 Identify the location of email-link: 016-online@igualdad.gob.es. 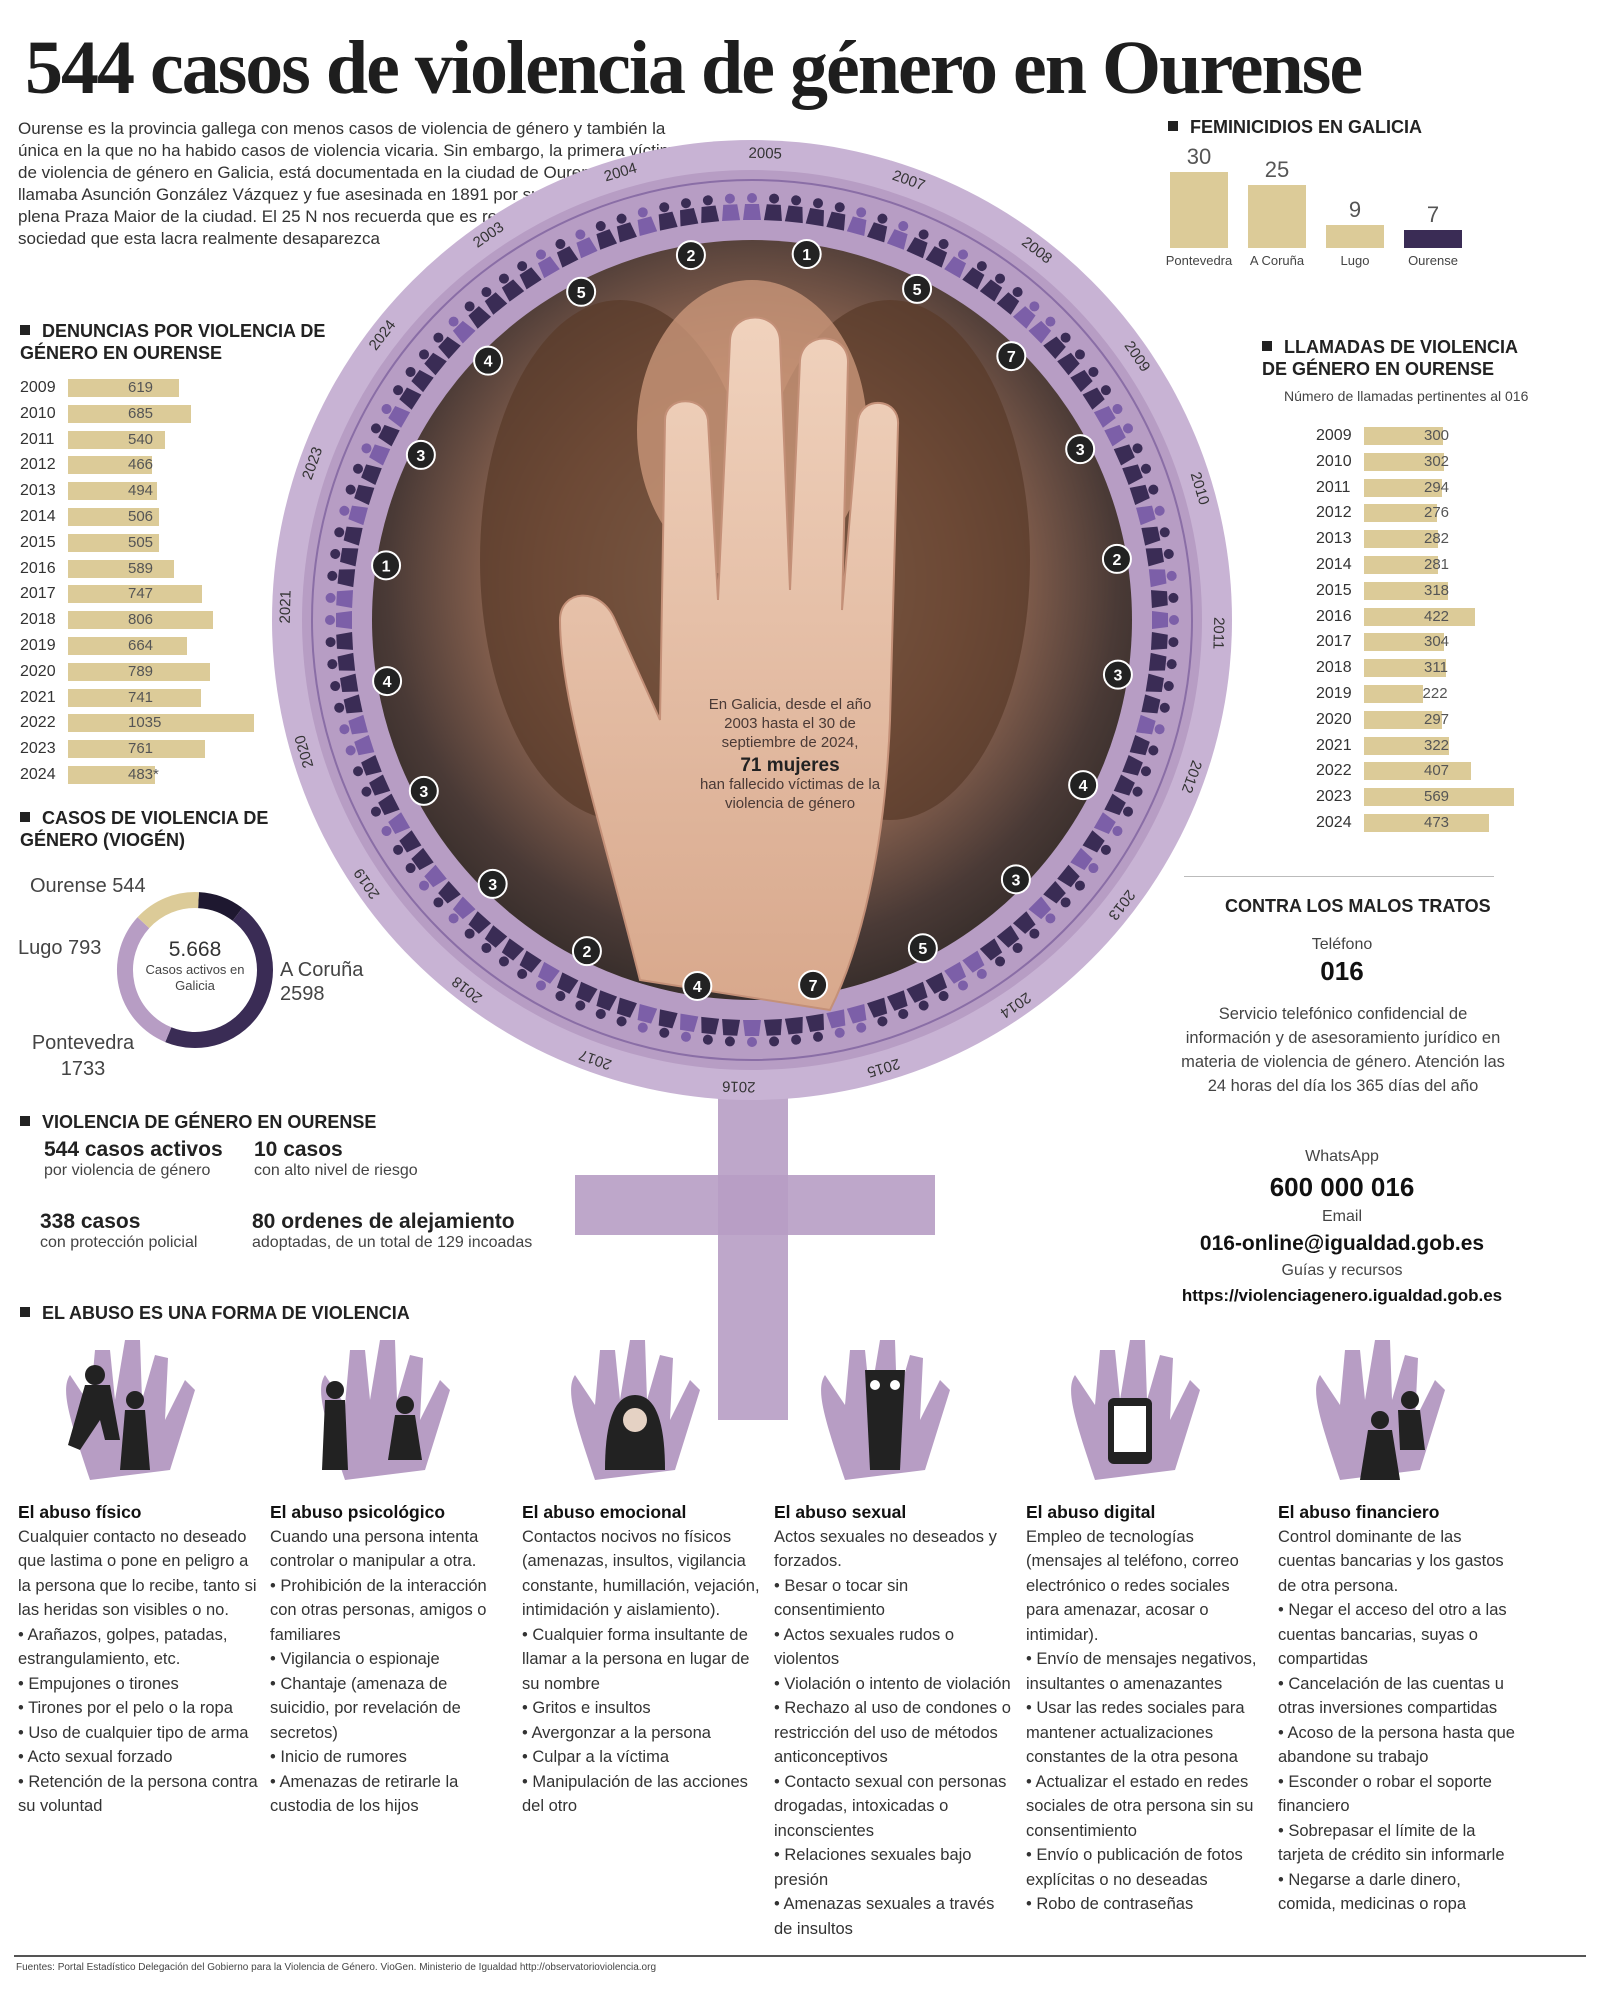
(1342, 1243).